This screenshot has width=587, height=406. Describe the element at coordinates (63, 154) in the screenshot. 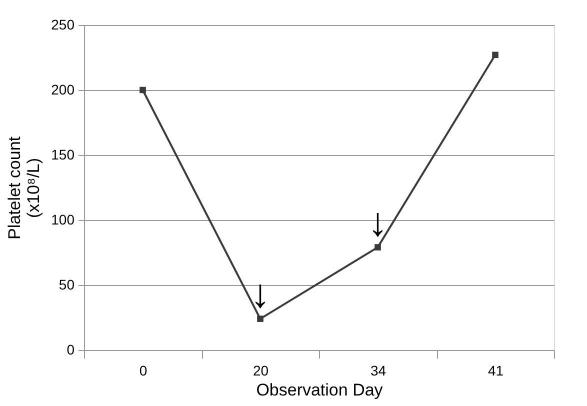

I see `y-tick-label: 150` at that location.